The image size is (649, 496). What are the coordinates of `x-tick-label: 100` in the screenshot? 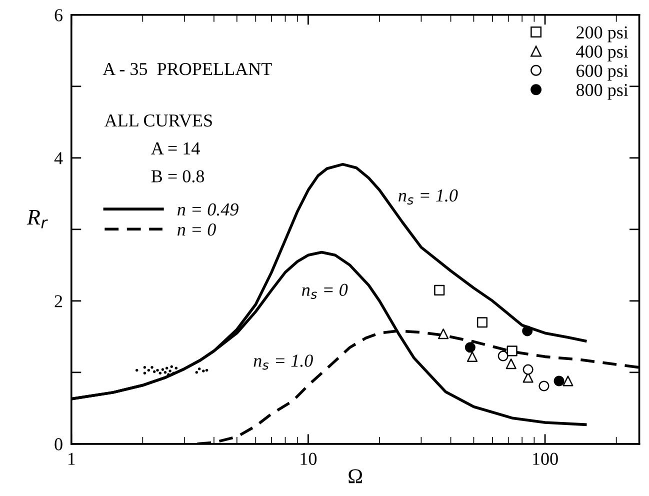 It's located at (545, 458).